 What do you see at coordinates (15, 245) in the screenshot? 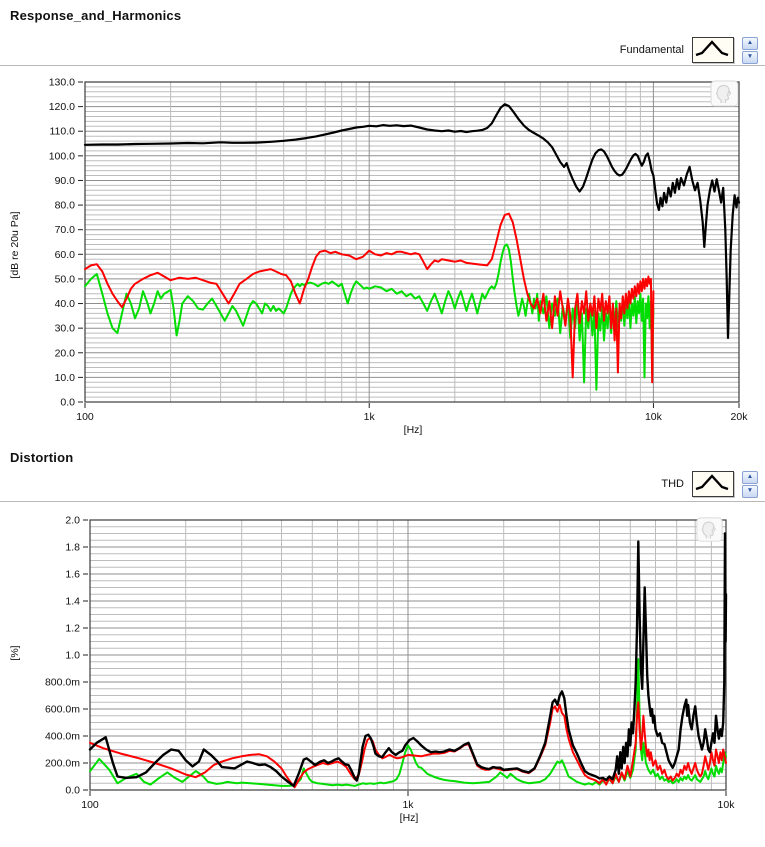
I see `y-axis-unit-label-response: [dB re 20u Pa]` at bounding box center [15, 245].